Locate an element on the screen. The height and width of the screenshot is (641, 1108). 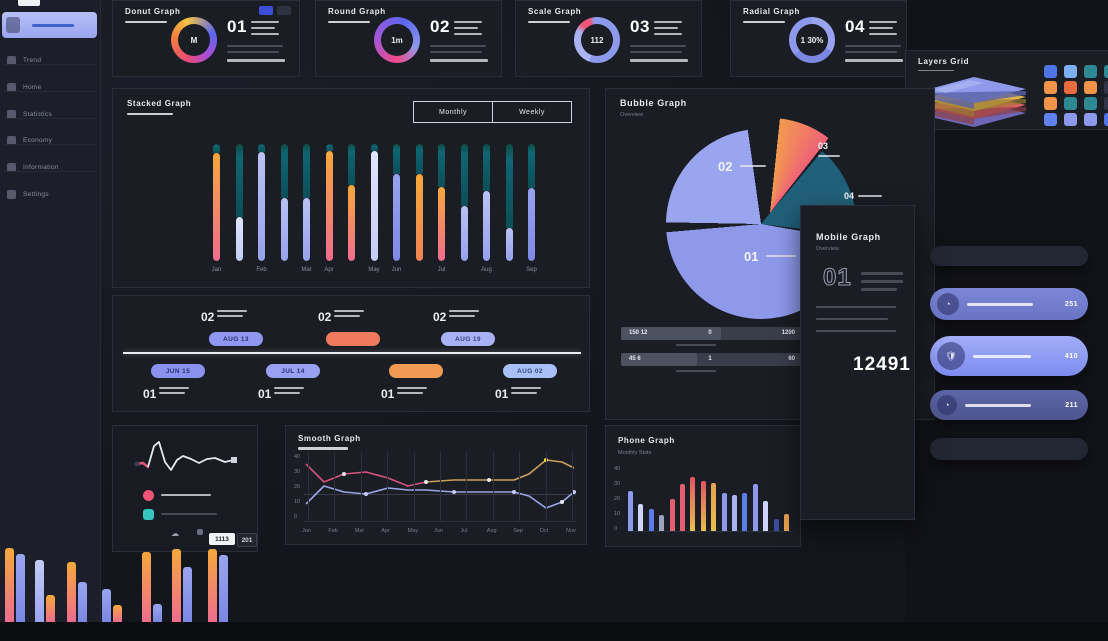
avatar-icon: ◔ is located at coordinates (947, 405).